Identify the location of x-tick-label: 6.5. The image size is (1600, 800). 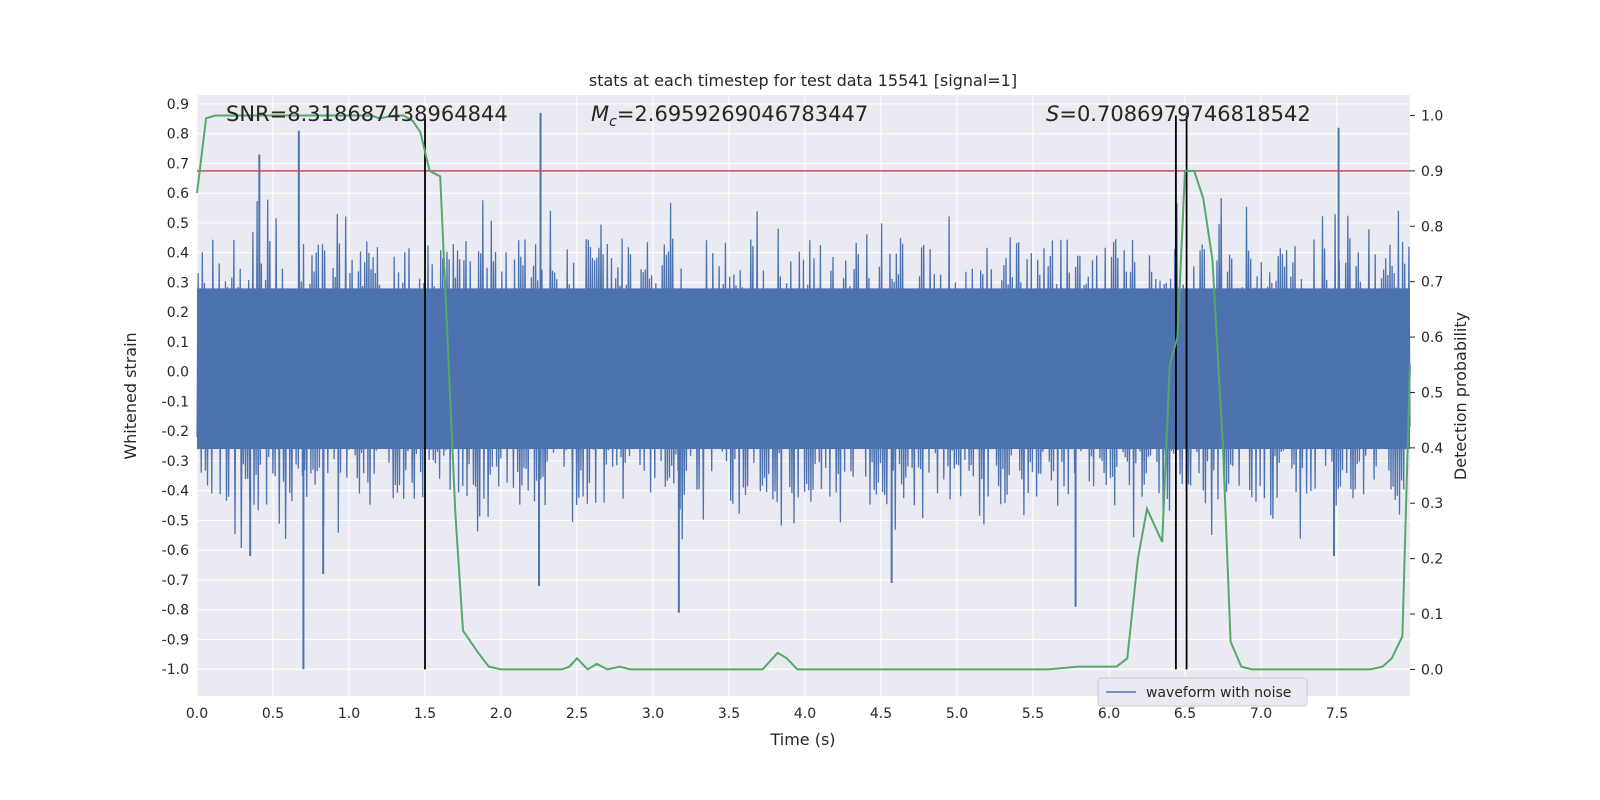
(1185, 714).